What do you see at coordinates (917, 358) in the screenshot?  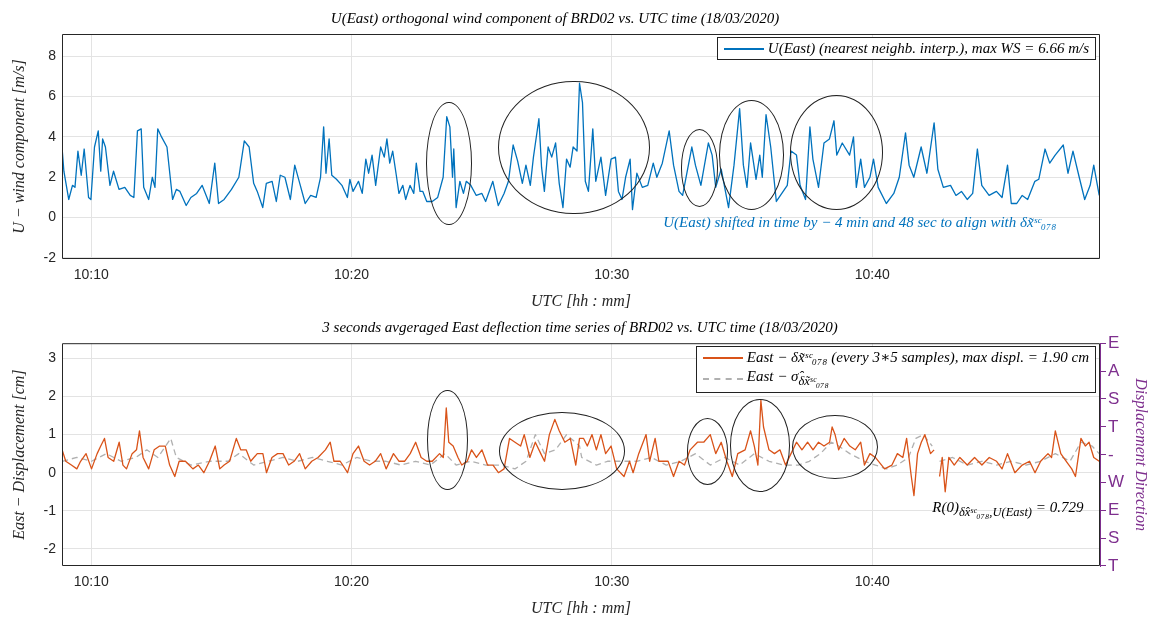 I see `legend-label: East − δx̃ˢᶜ₀₇₈ (every 3∗5 samples), max displ. = 1.90 cm` at bounding box center [917, 358].